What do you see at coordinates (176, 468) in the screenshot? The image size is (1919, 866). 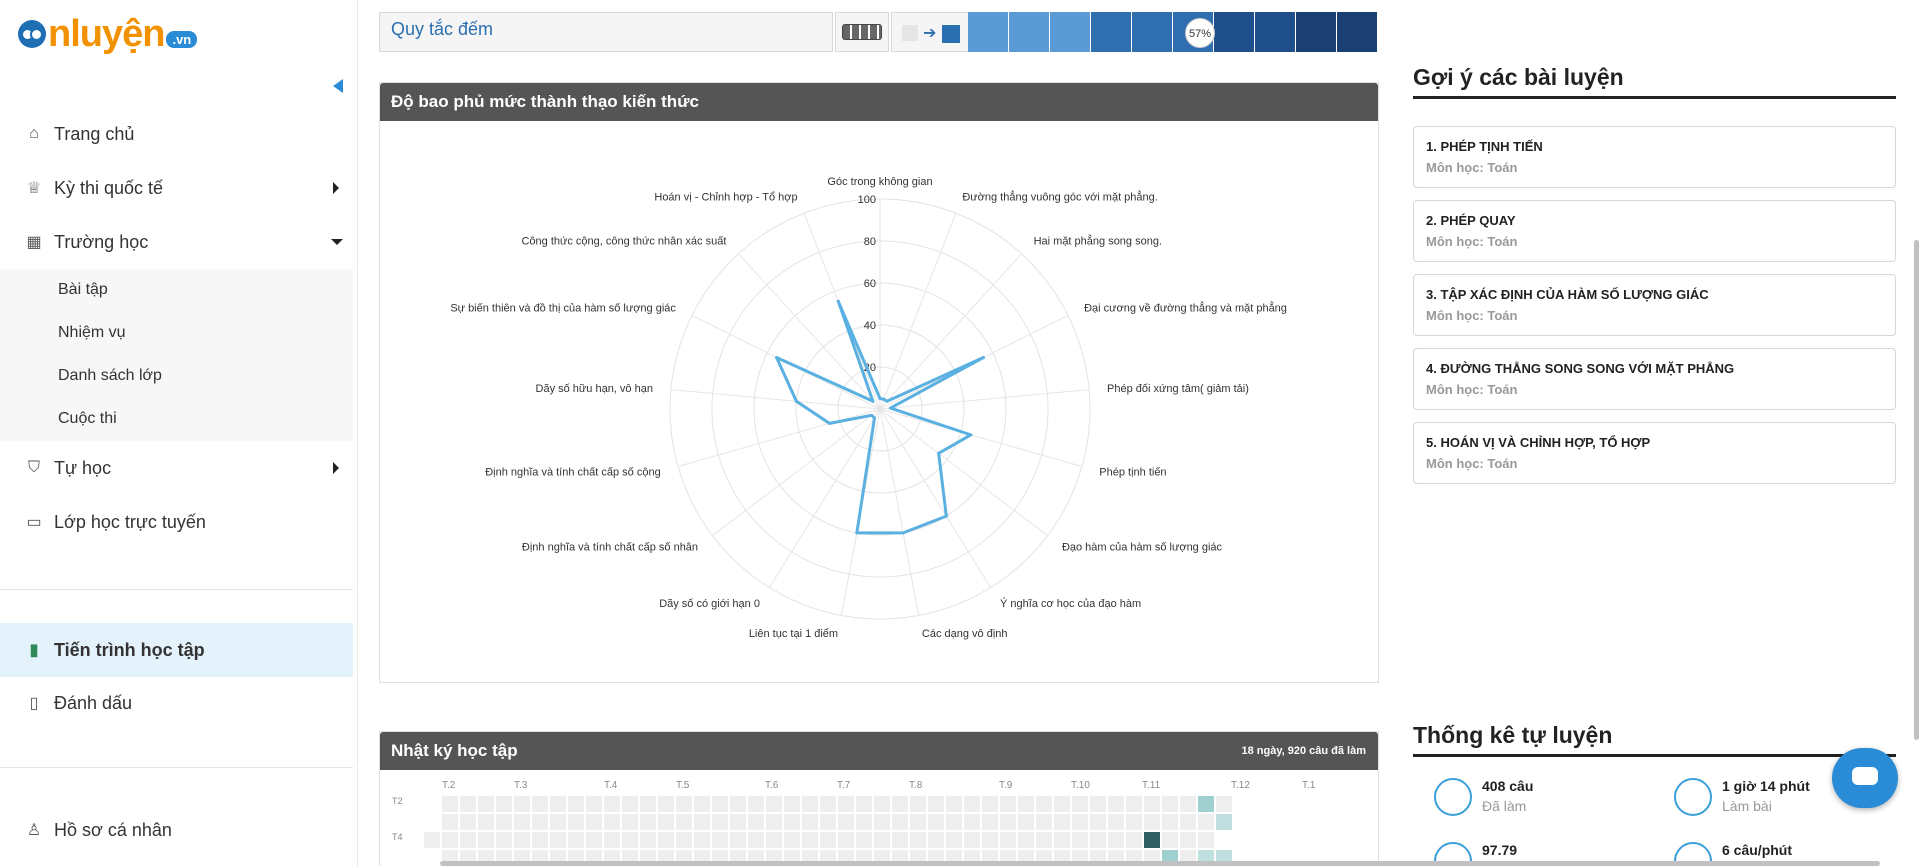 I see `sidebar-item-self-study: ⛉ Tự học` at bounding box center [176, 468].